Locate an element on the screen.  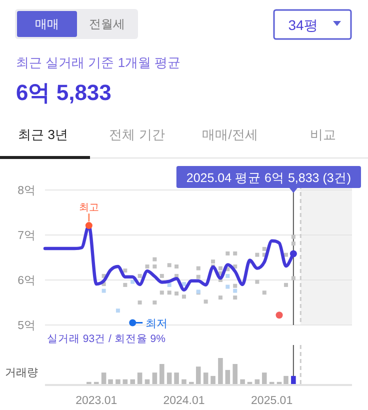
annotation: 실거래 93건 / 회전율 9% is located at coordinates (106, 339).